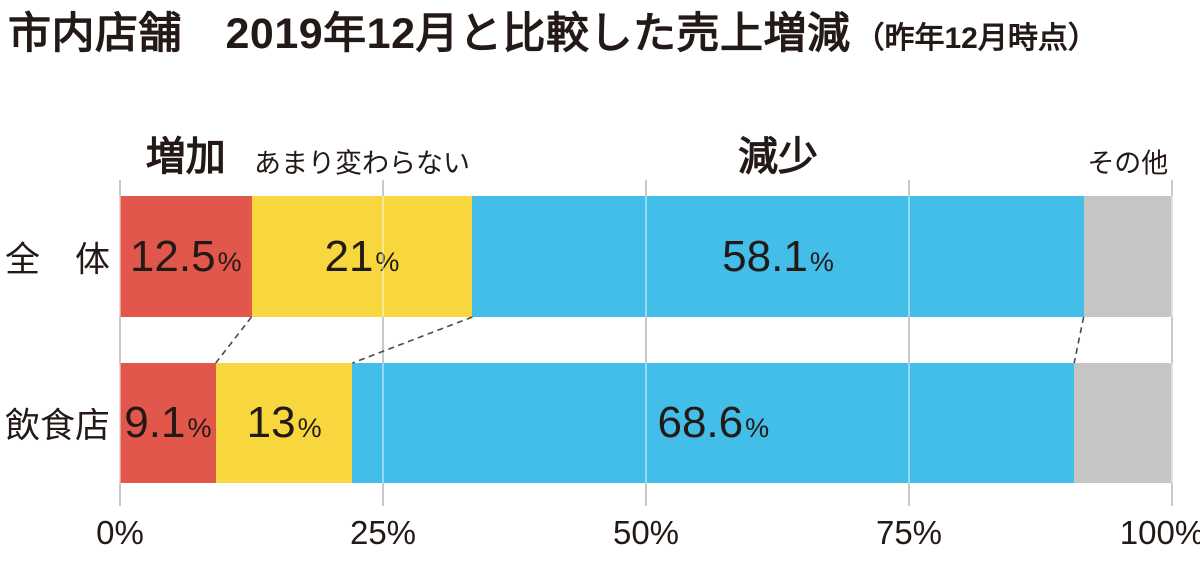 Image resolution: width=1200 pixels, height=571 pixels. Describe the element at coordinates (1159, 532) in the screenshot. I see `x-tick-100: 100%` at that location.